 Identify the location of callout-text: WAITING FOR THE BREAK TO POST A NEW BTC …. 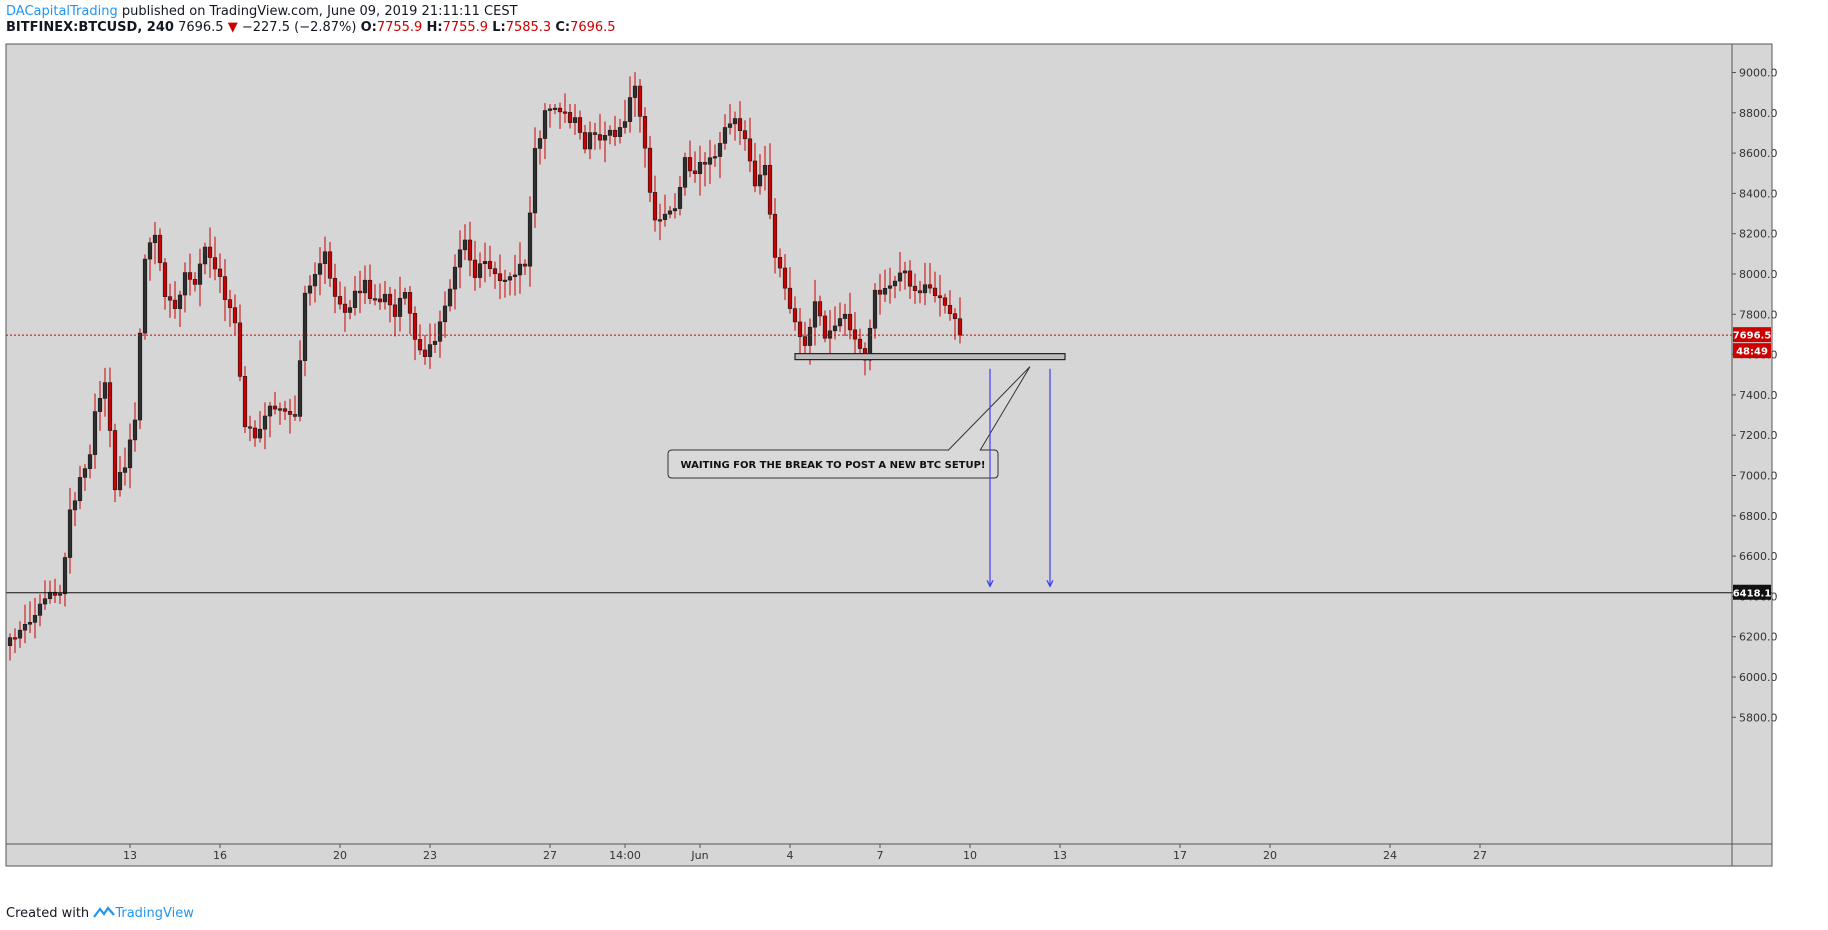
(833, 465).